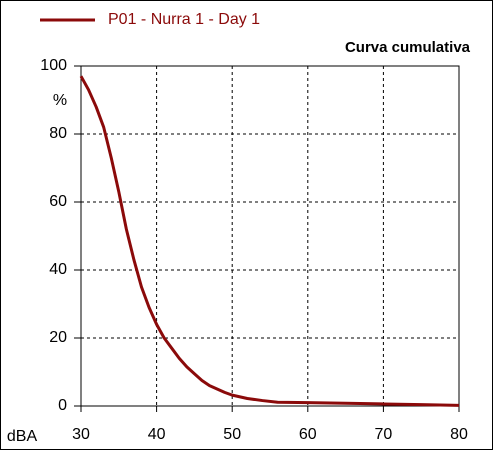  Describe the element at coordinates (81, 434) in the screenshot. I see `x-tick-label: 30` at that location.